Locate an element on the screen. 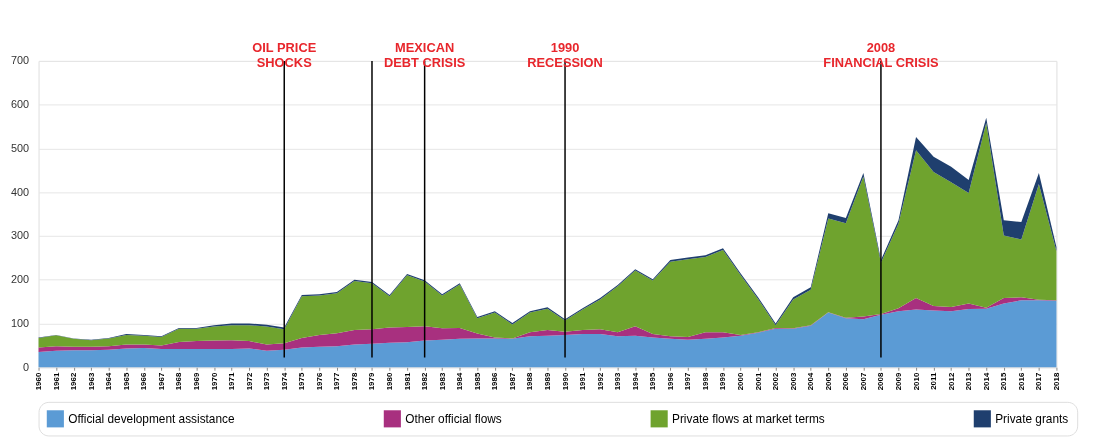 The width and height of the screenshot is (1093, 440). x-tick-label: 1977 is located at coordinates (337, 381).